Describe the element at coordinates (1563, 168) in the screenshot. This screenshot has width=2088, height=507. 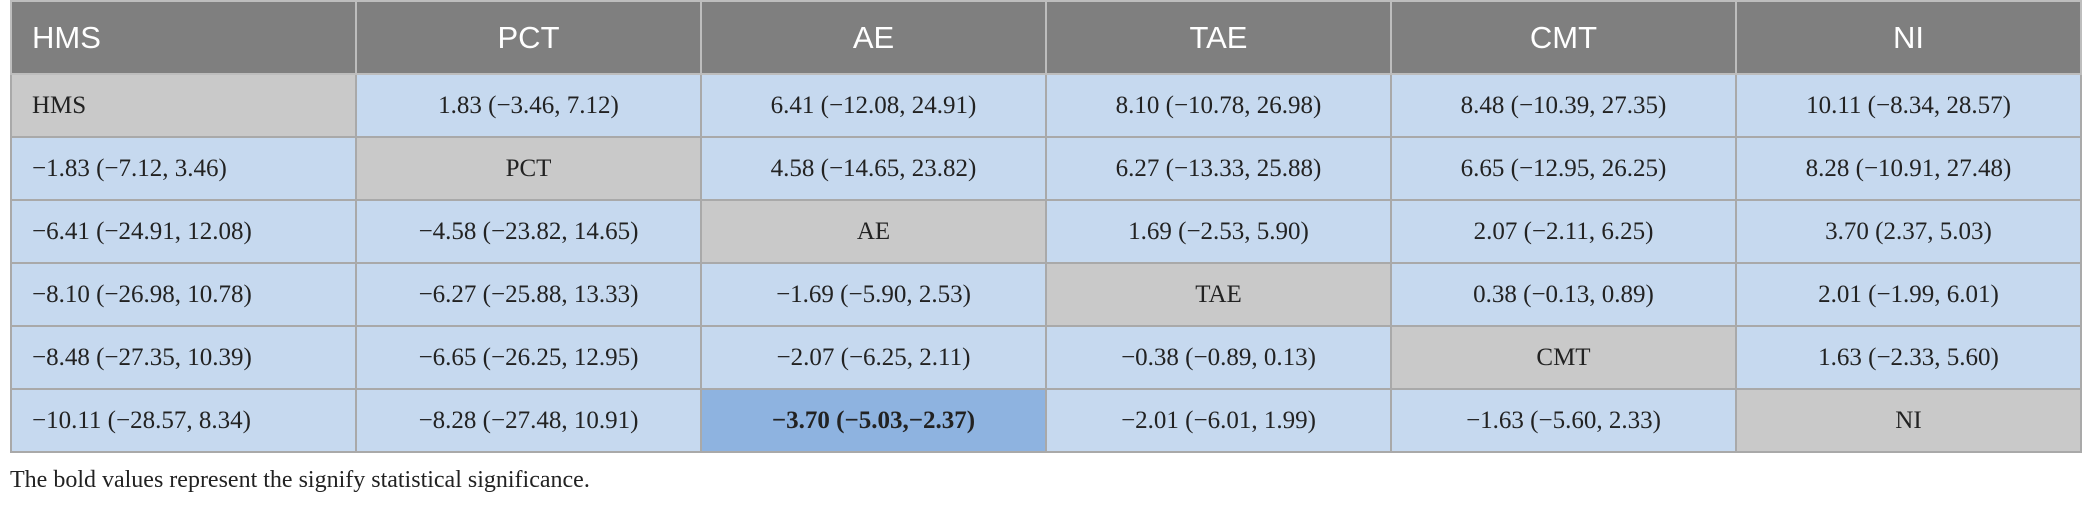
I see `table-cell: 6.65 (−12.95, 26.25)` at that location.